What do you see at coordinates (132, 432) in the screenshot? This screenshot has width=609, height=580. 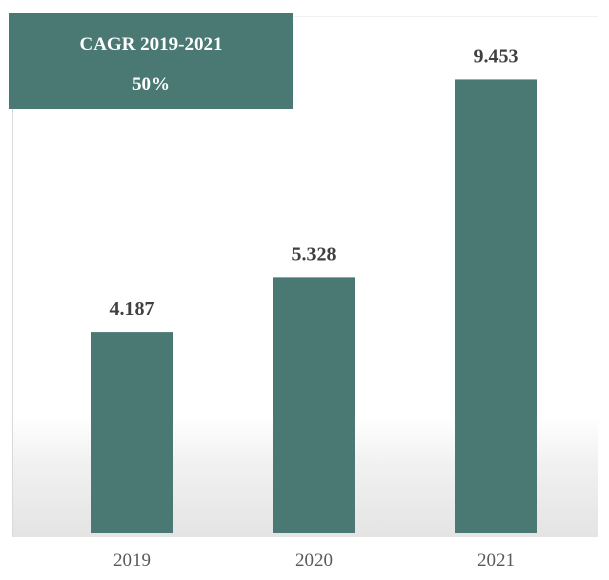 I see `bar-2019` at bounding box center [132, 432].